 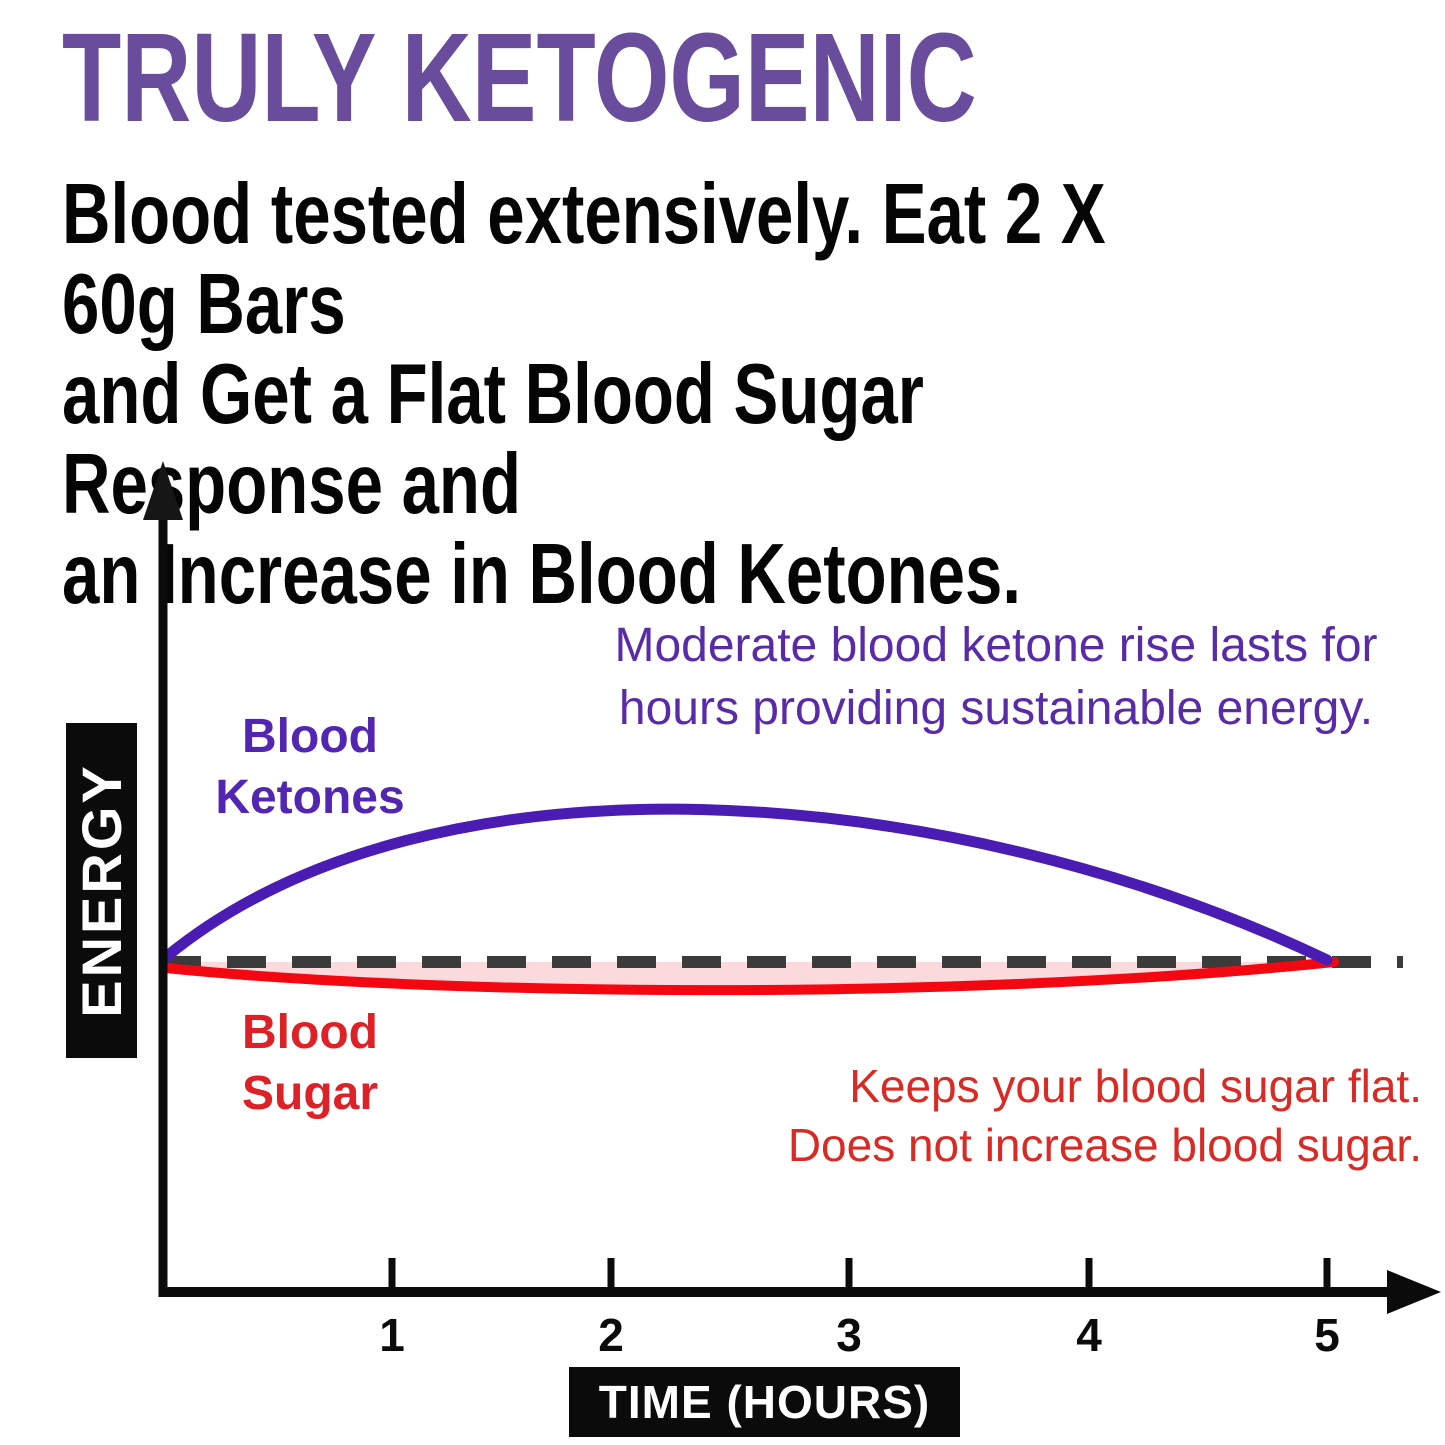 What do you see at coordinates (746, 884) in the screenshot?
I see `blood-ketones-curve` at bounding box center [746, 884].